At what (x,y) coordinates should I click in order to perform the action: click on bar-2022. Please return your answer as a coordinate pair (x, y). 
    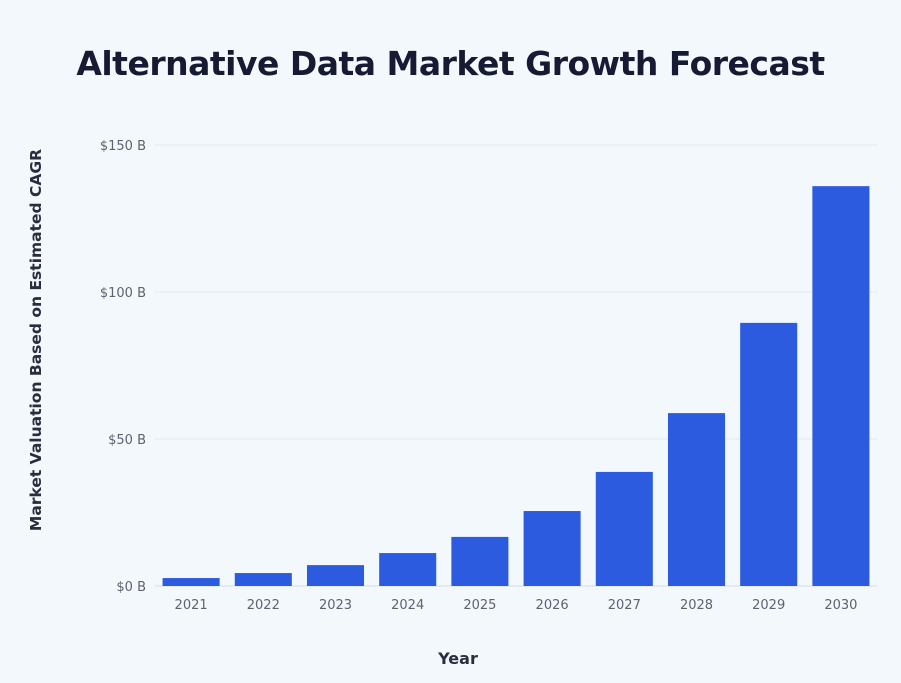
    Looking at the image, I should click on (263, 579).